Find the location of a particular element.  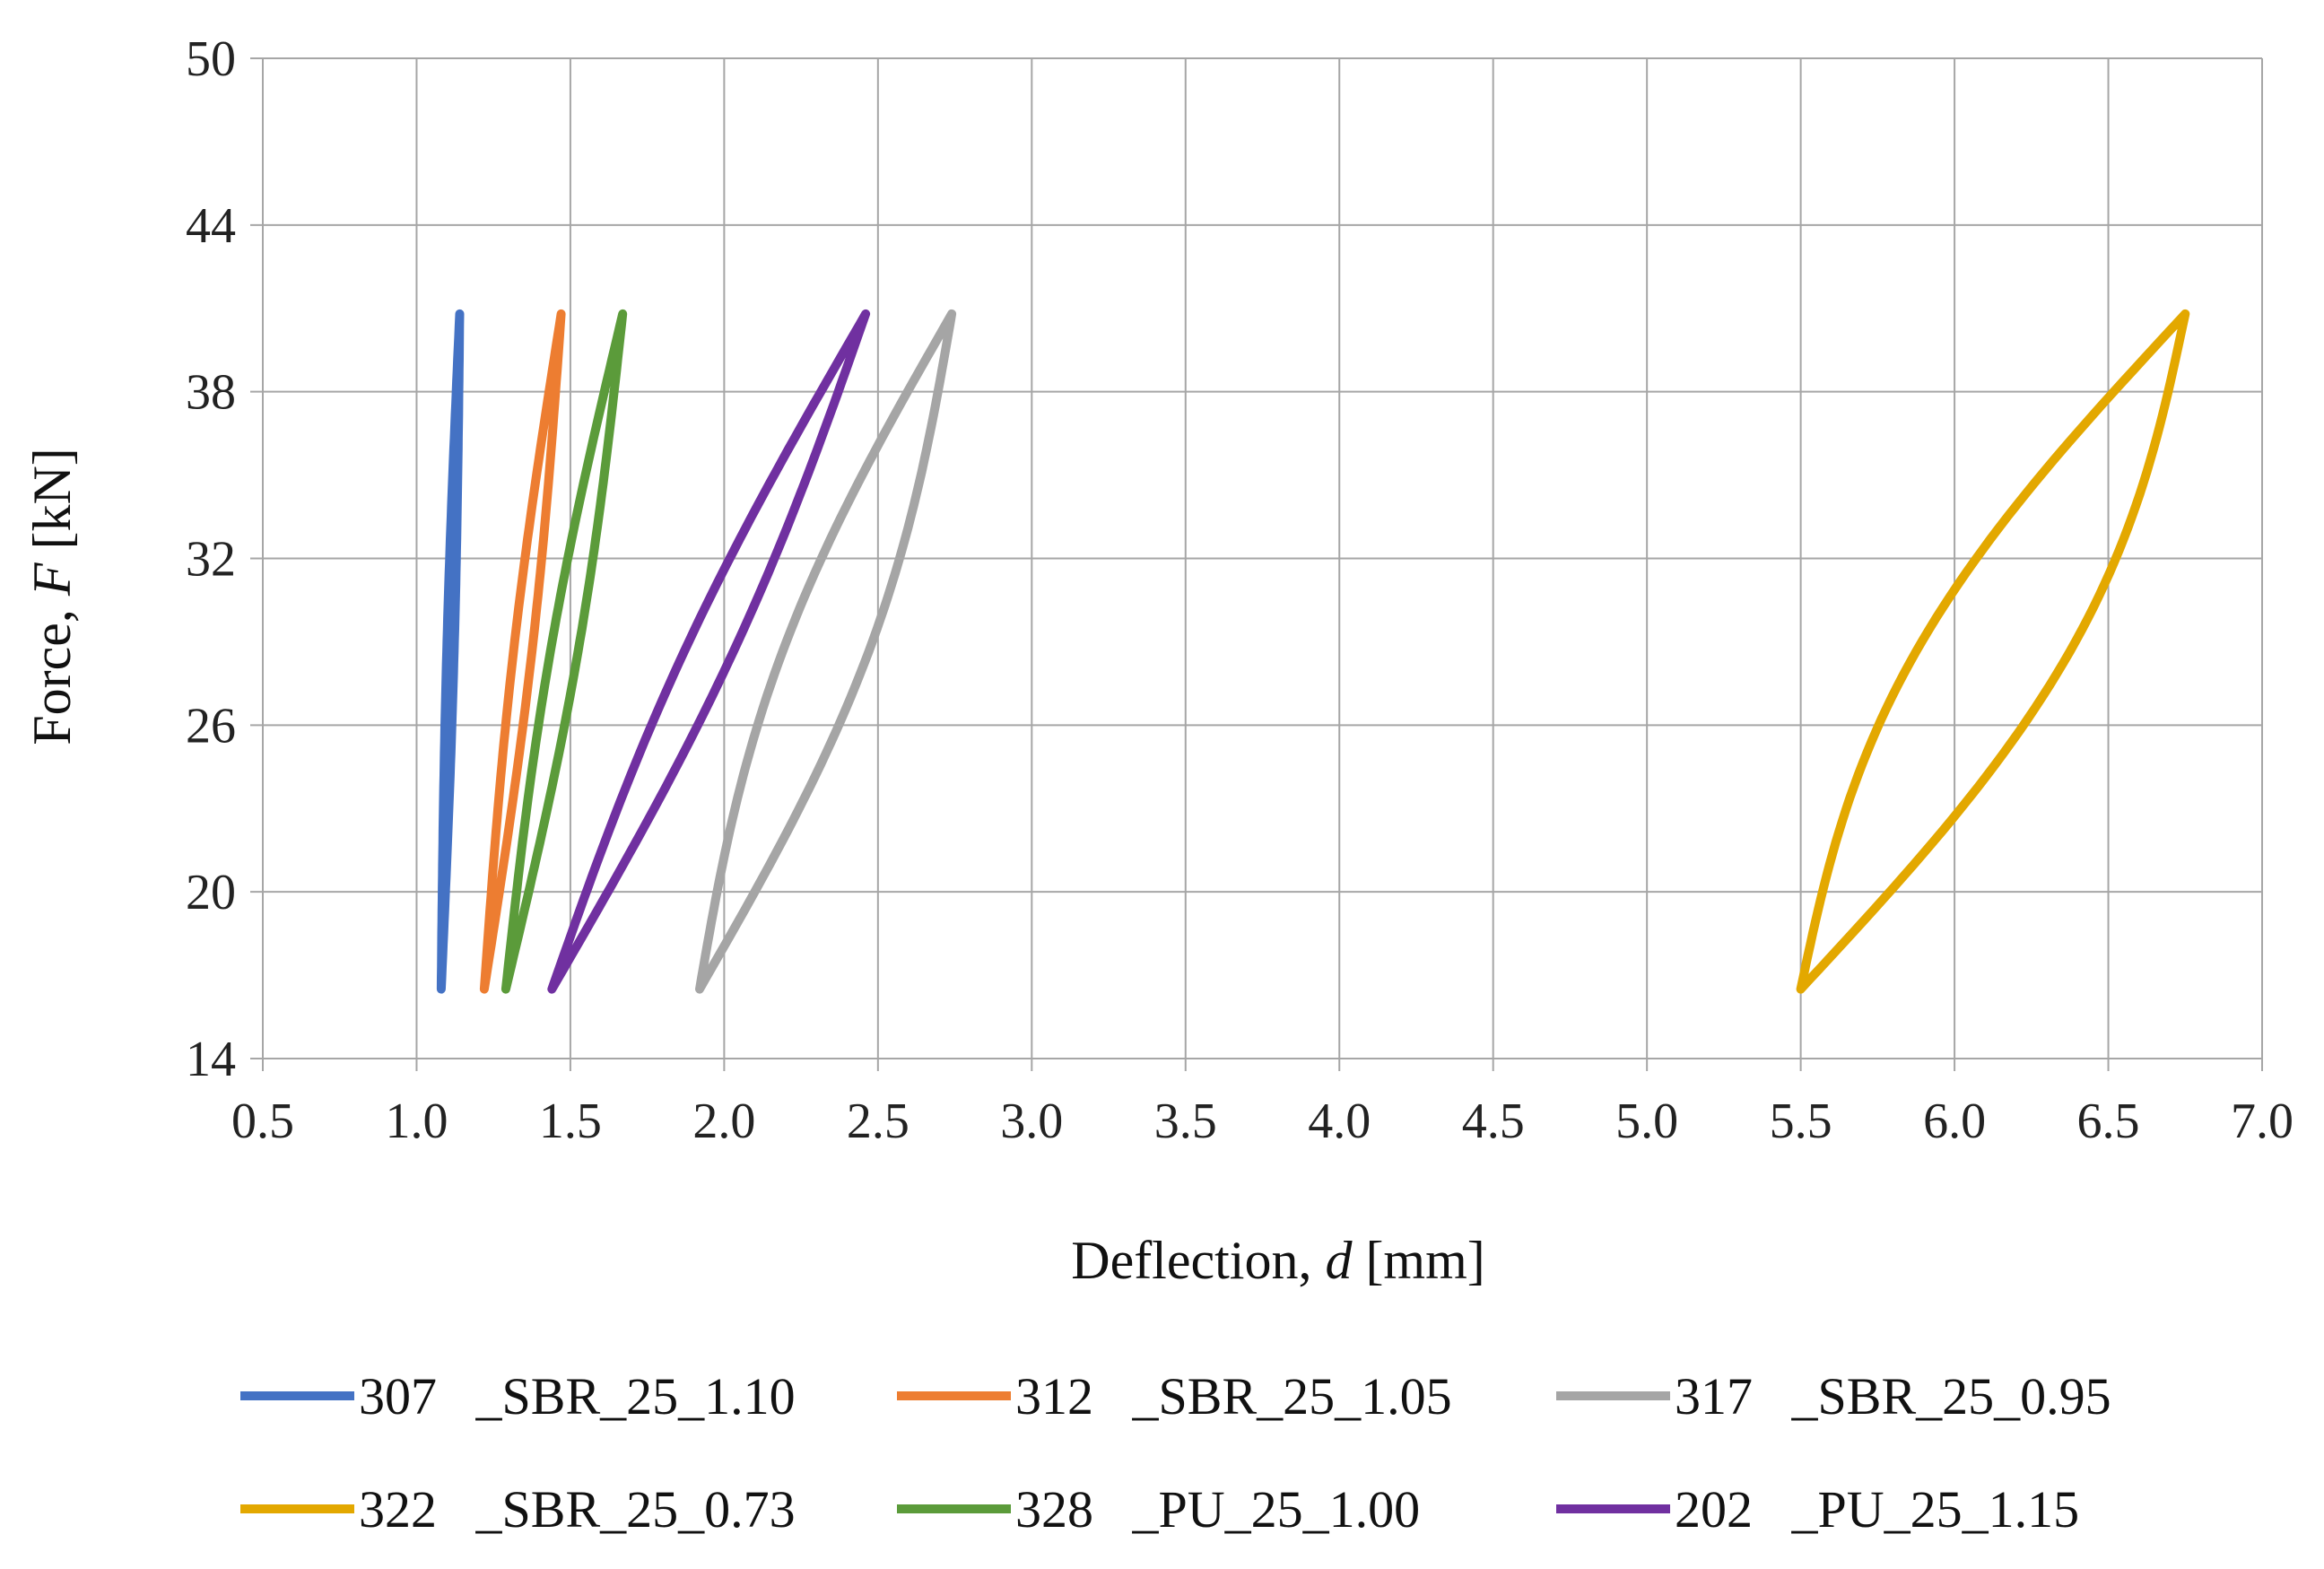

legend-label: 322 _SBR_25_0.73 is located at coordinates (577, 1509).